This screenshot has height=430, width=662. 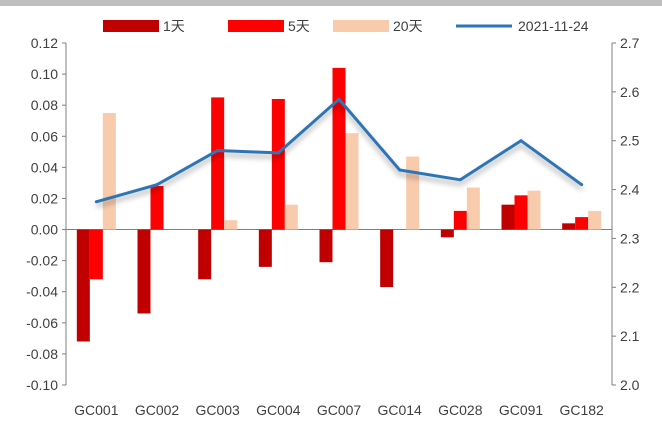 What do you see at coordinates (339, 410) in the screenshot?
I see `x-axis-category-label: GC007` at bounding box center [339, 410].